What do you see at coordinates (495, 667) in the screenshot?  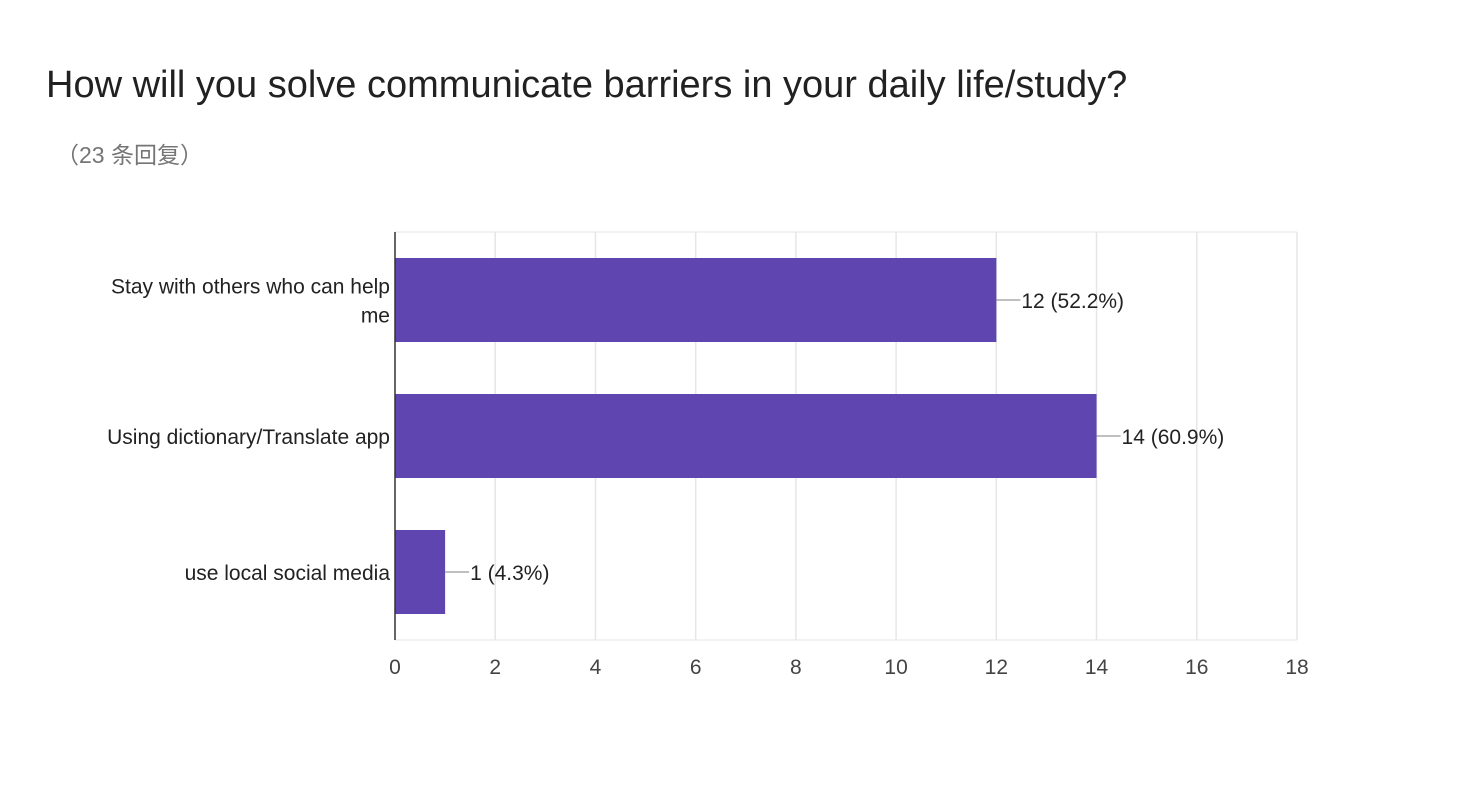 I see `x-tick-label: 2` at bounding box center [495, 667].